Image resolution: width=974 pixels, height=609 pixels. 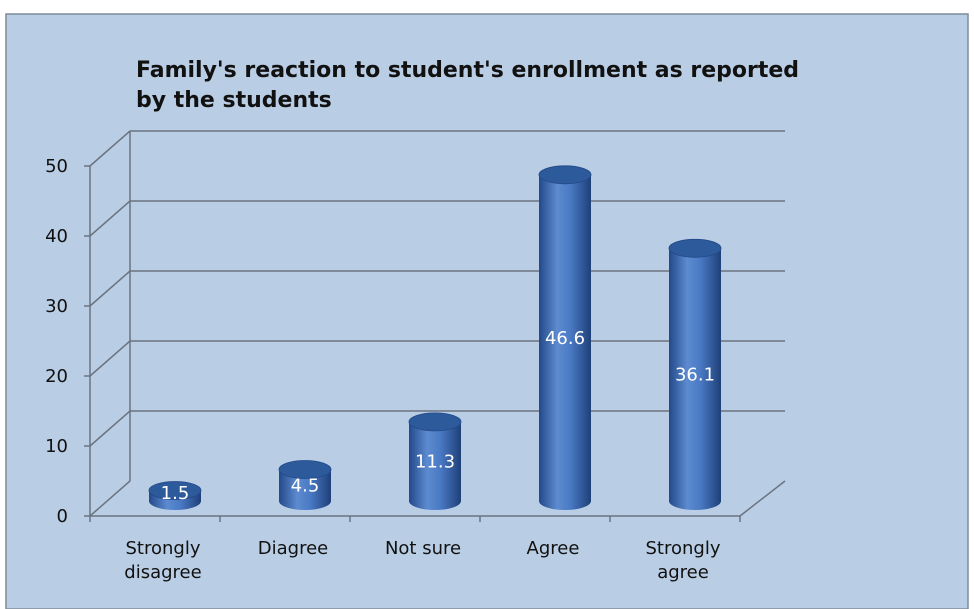 I want to click on y-tick-label: 40, so click(x=56, y=236).